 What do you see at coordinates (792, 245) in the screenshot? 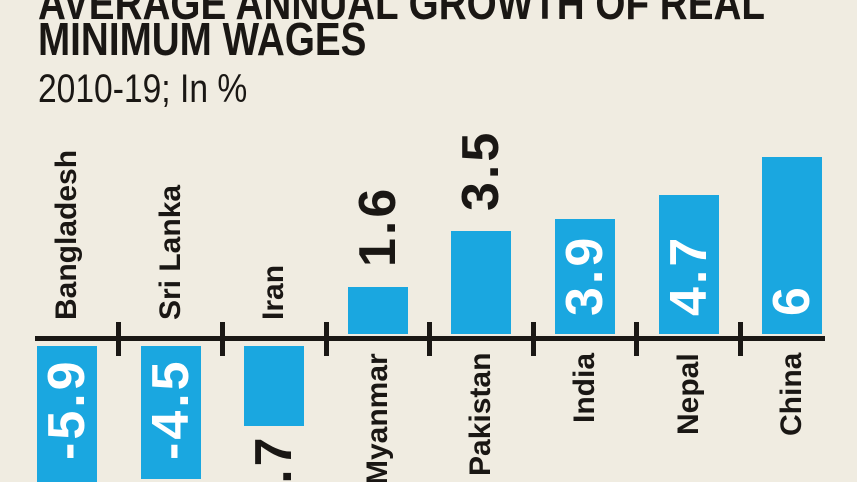
I see `bar-china` at bounding box center [792, 245].